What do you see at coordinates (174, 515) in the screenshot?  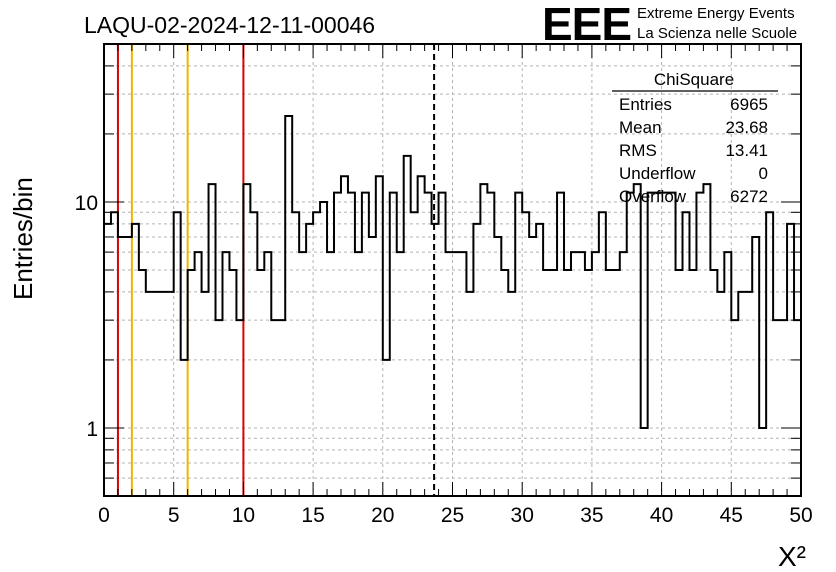 I see `x-tick-label: 5` at bounding box center [174, 515].